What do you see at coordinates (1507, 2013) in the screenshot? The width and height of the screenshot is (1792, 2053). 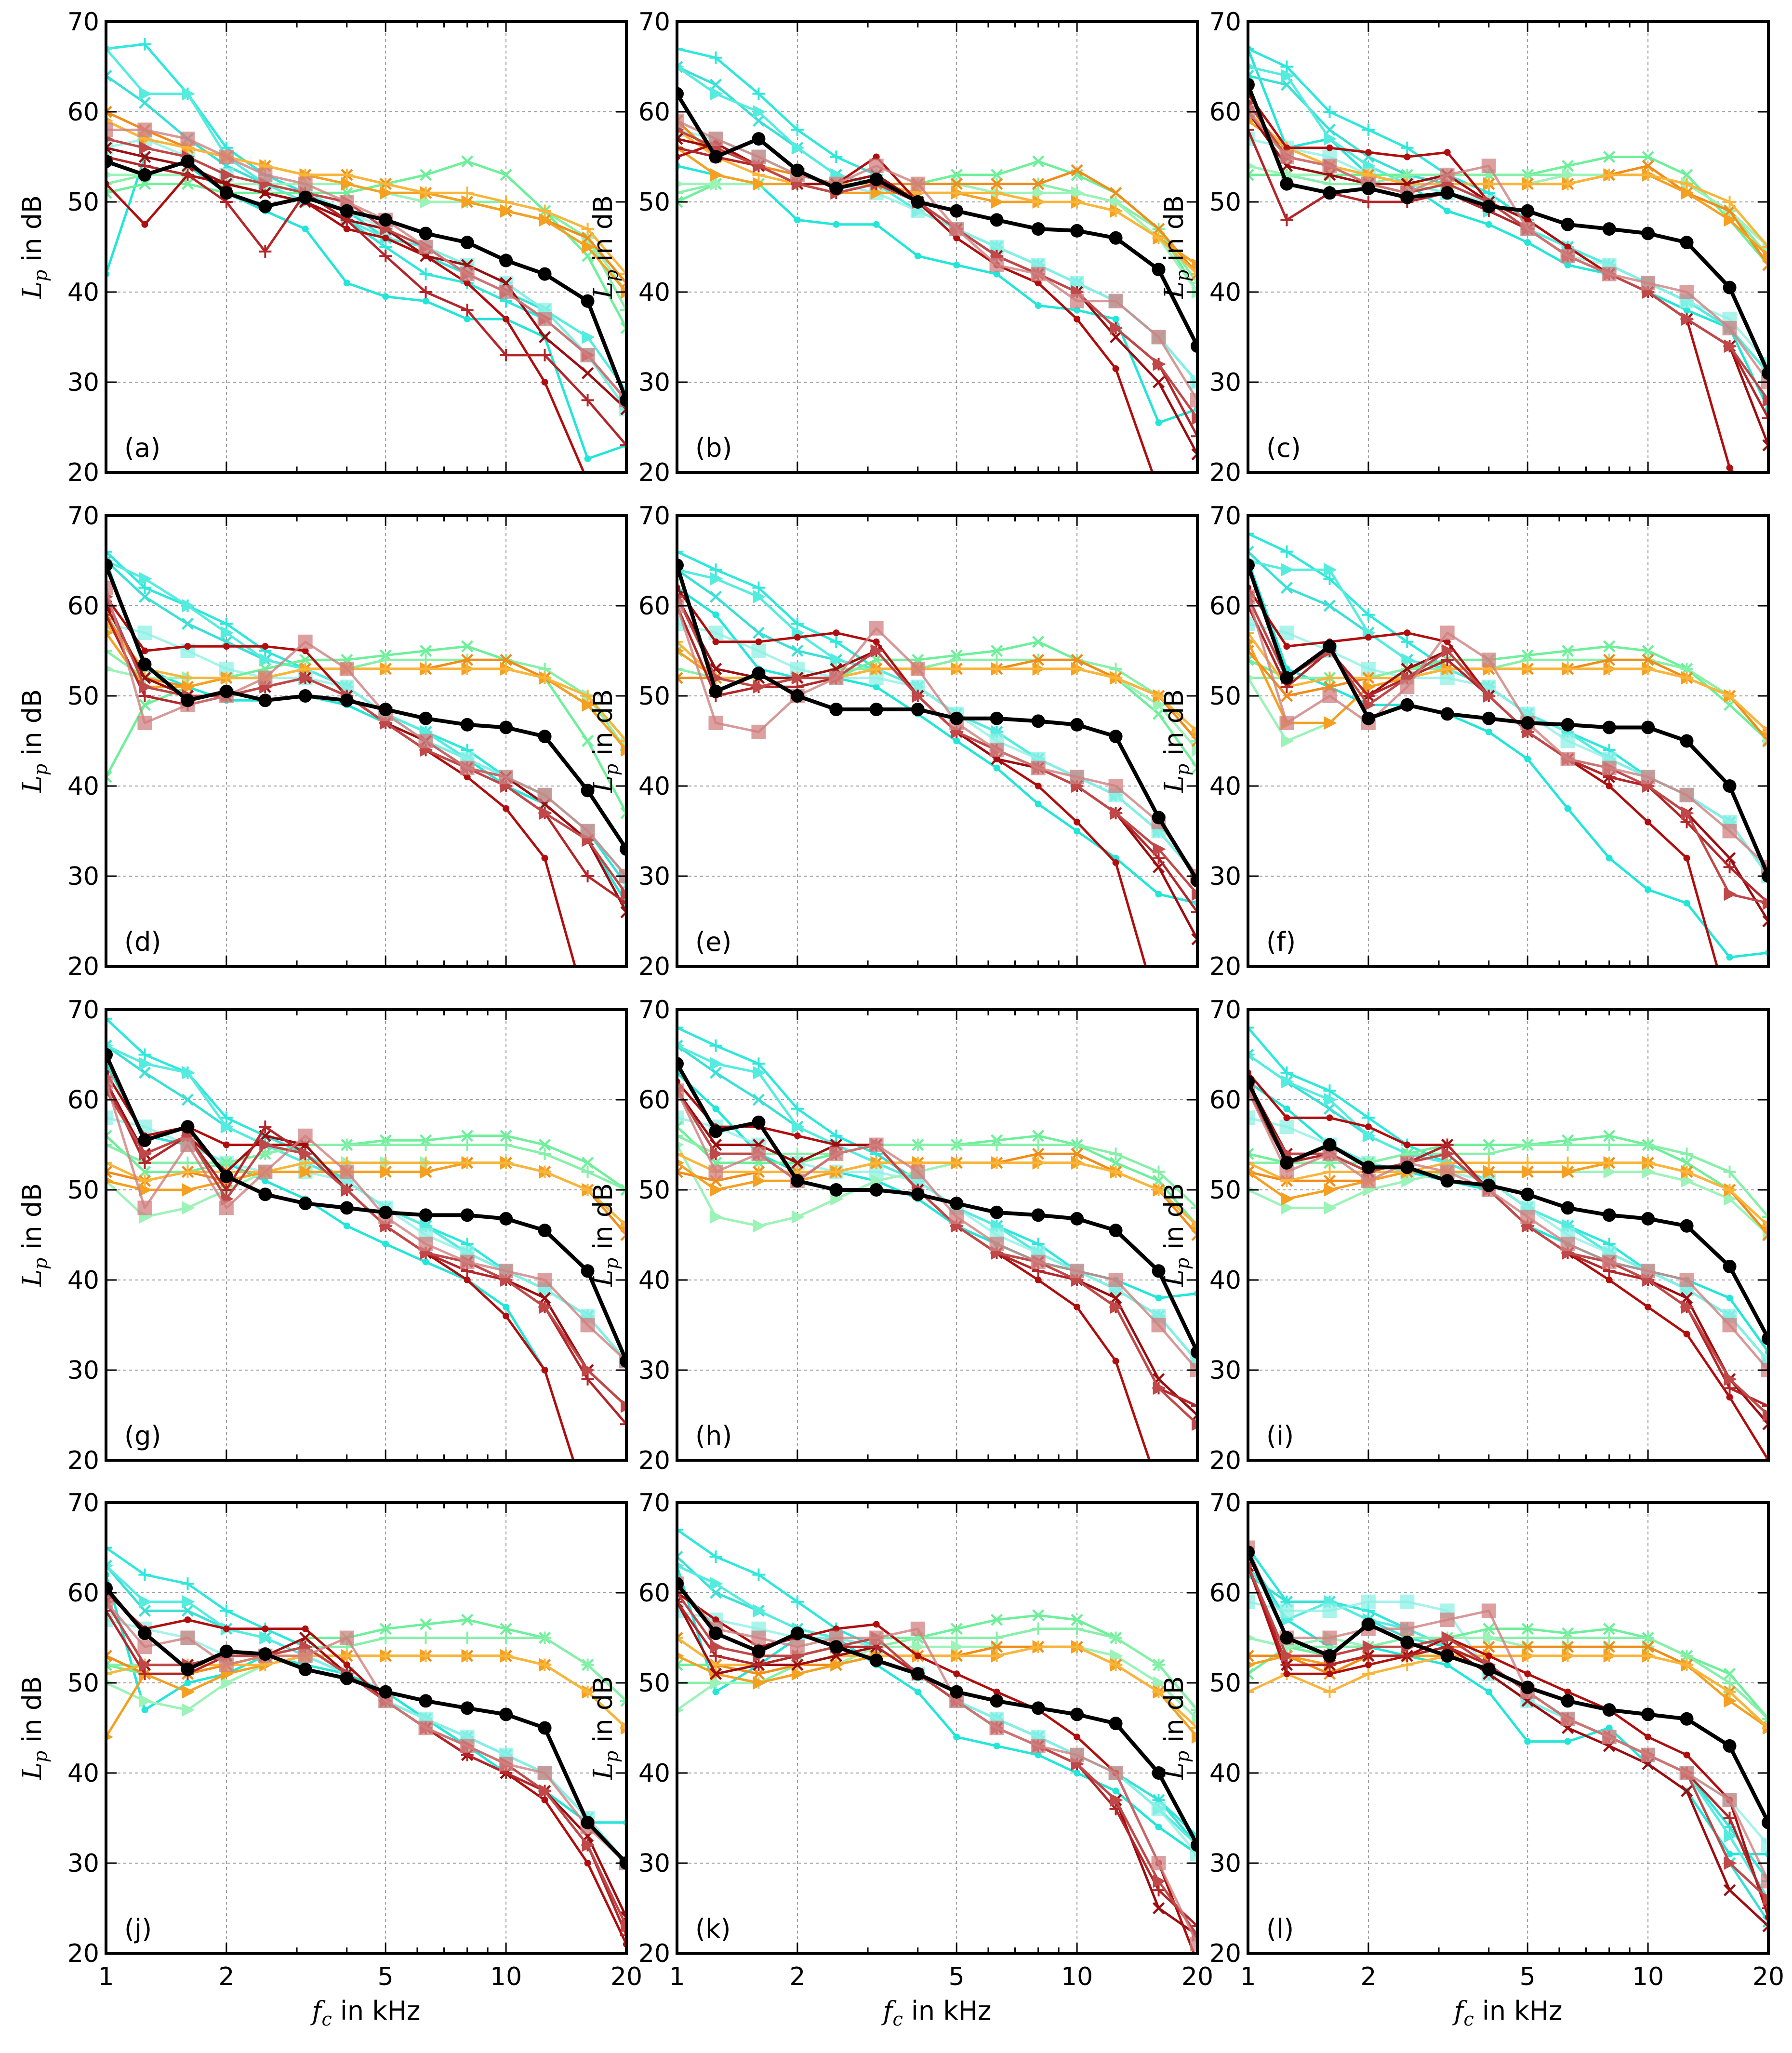 I see `x-axis-label: fc in kHz` at bounding box center [1507, 2013].